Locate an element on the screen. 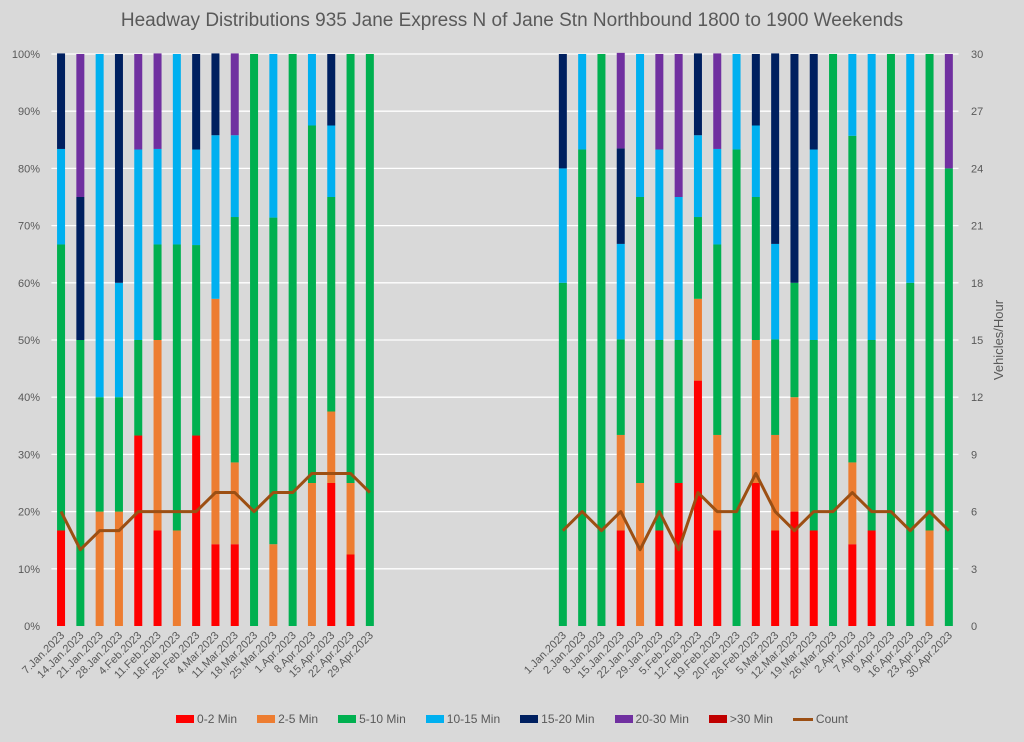 The width and height of the screenshot is (1024, 742). legend-item: 20-30 Min is located at coordinates (651, 719).